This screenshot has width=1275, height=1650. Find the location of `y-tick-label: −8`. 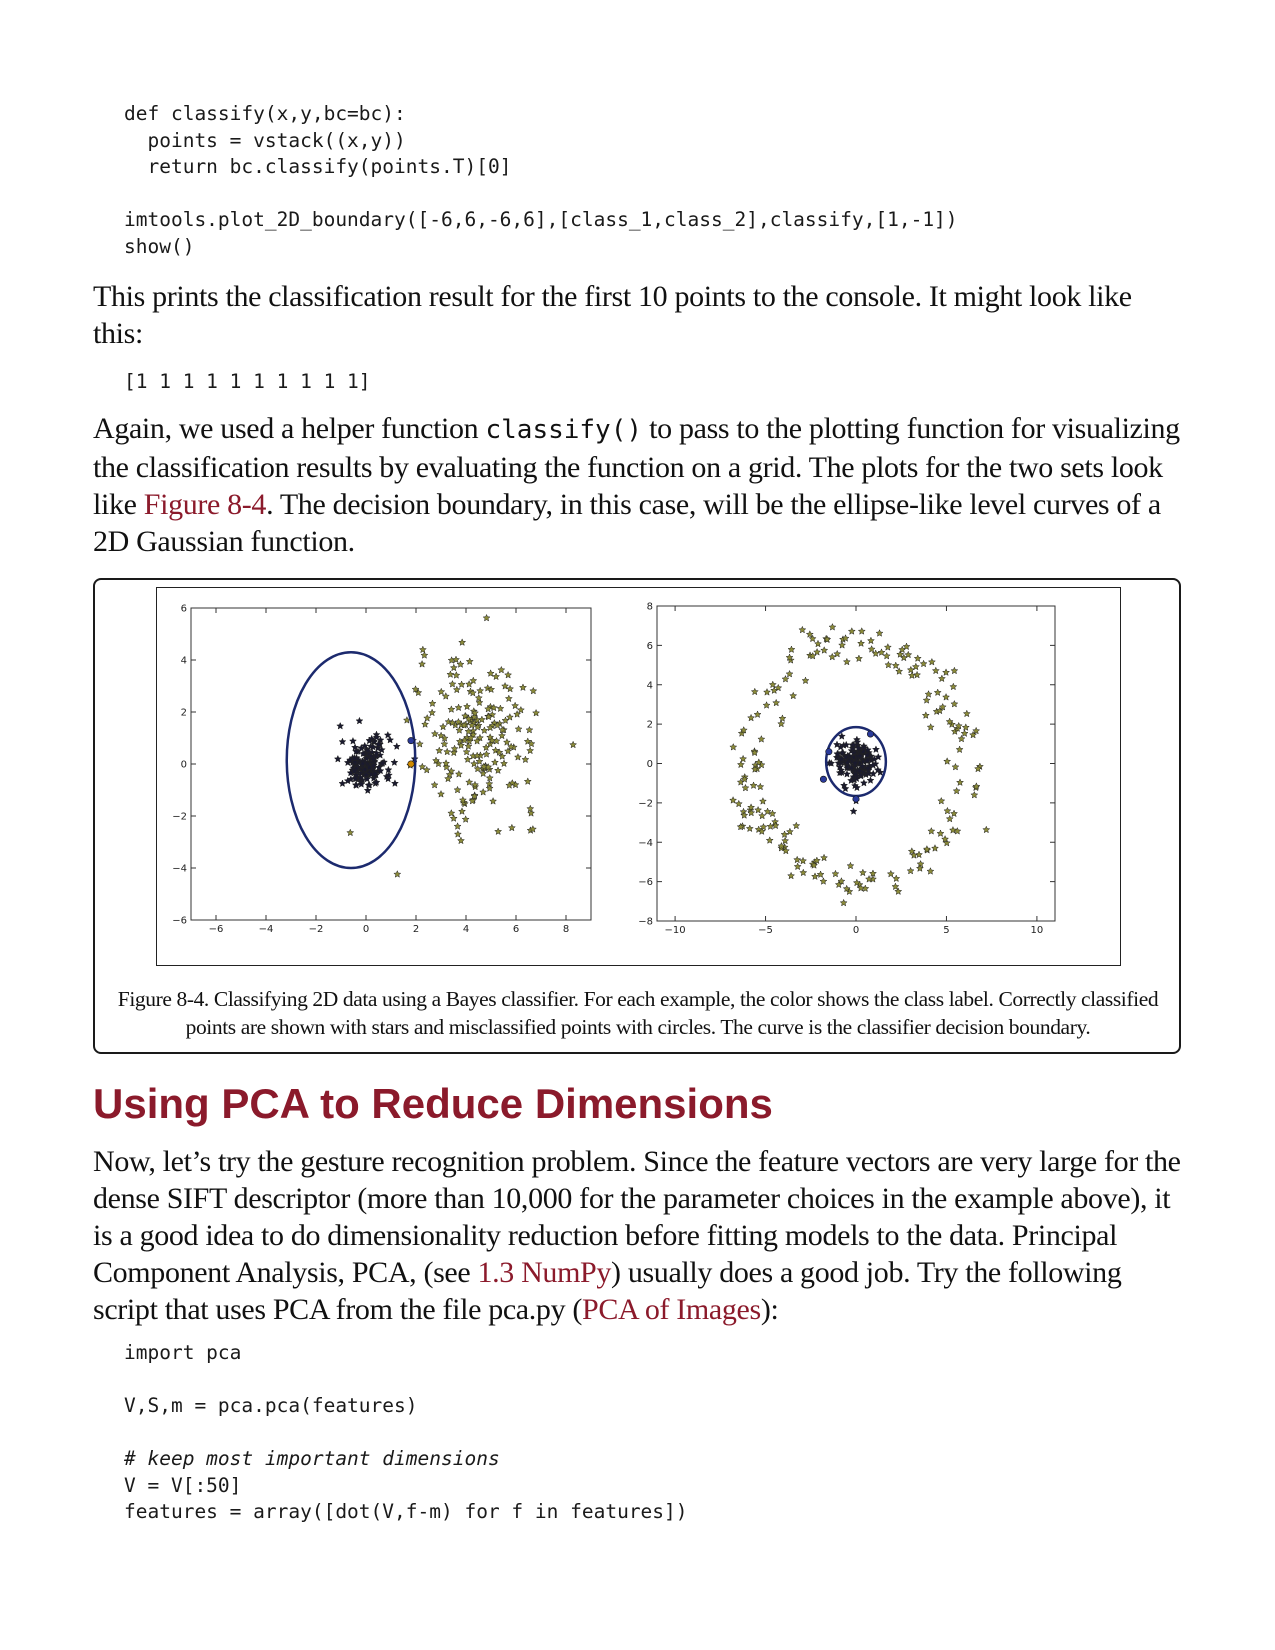

y-tick-label: −8 is located at coordinates (645, 922).